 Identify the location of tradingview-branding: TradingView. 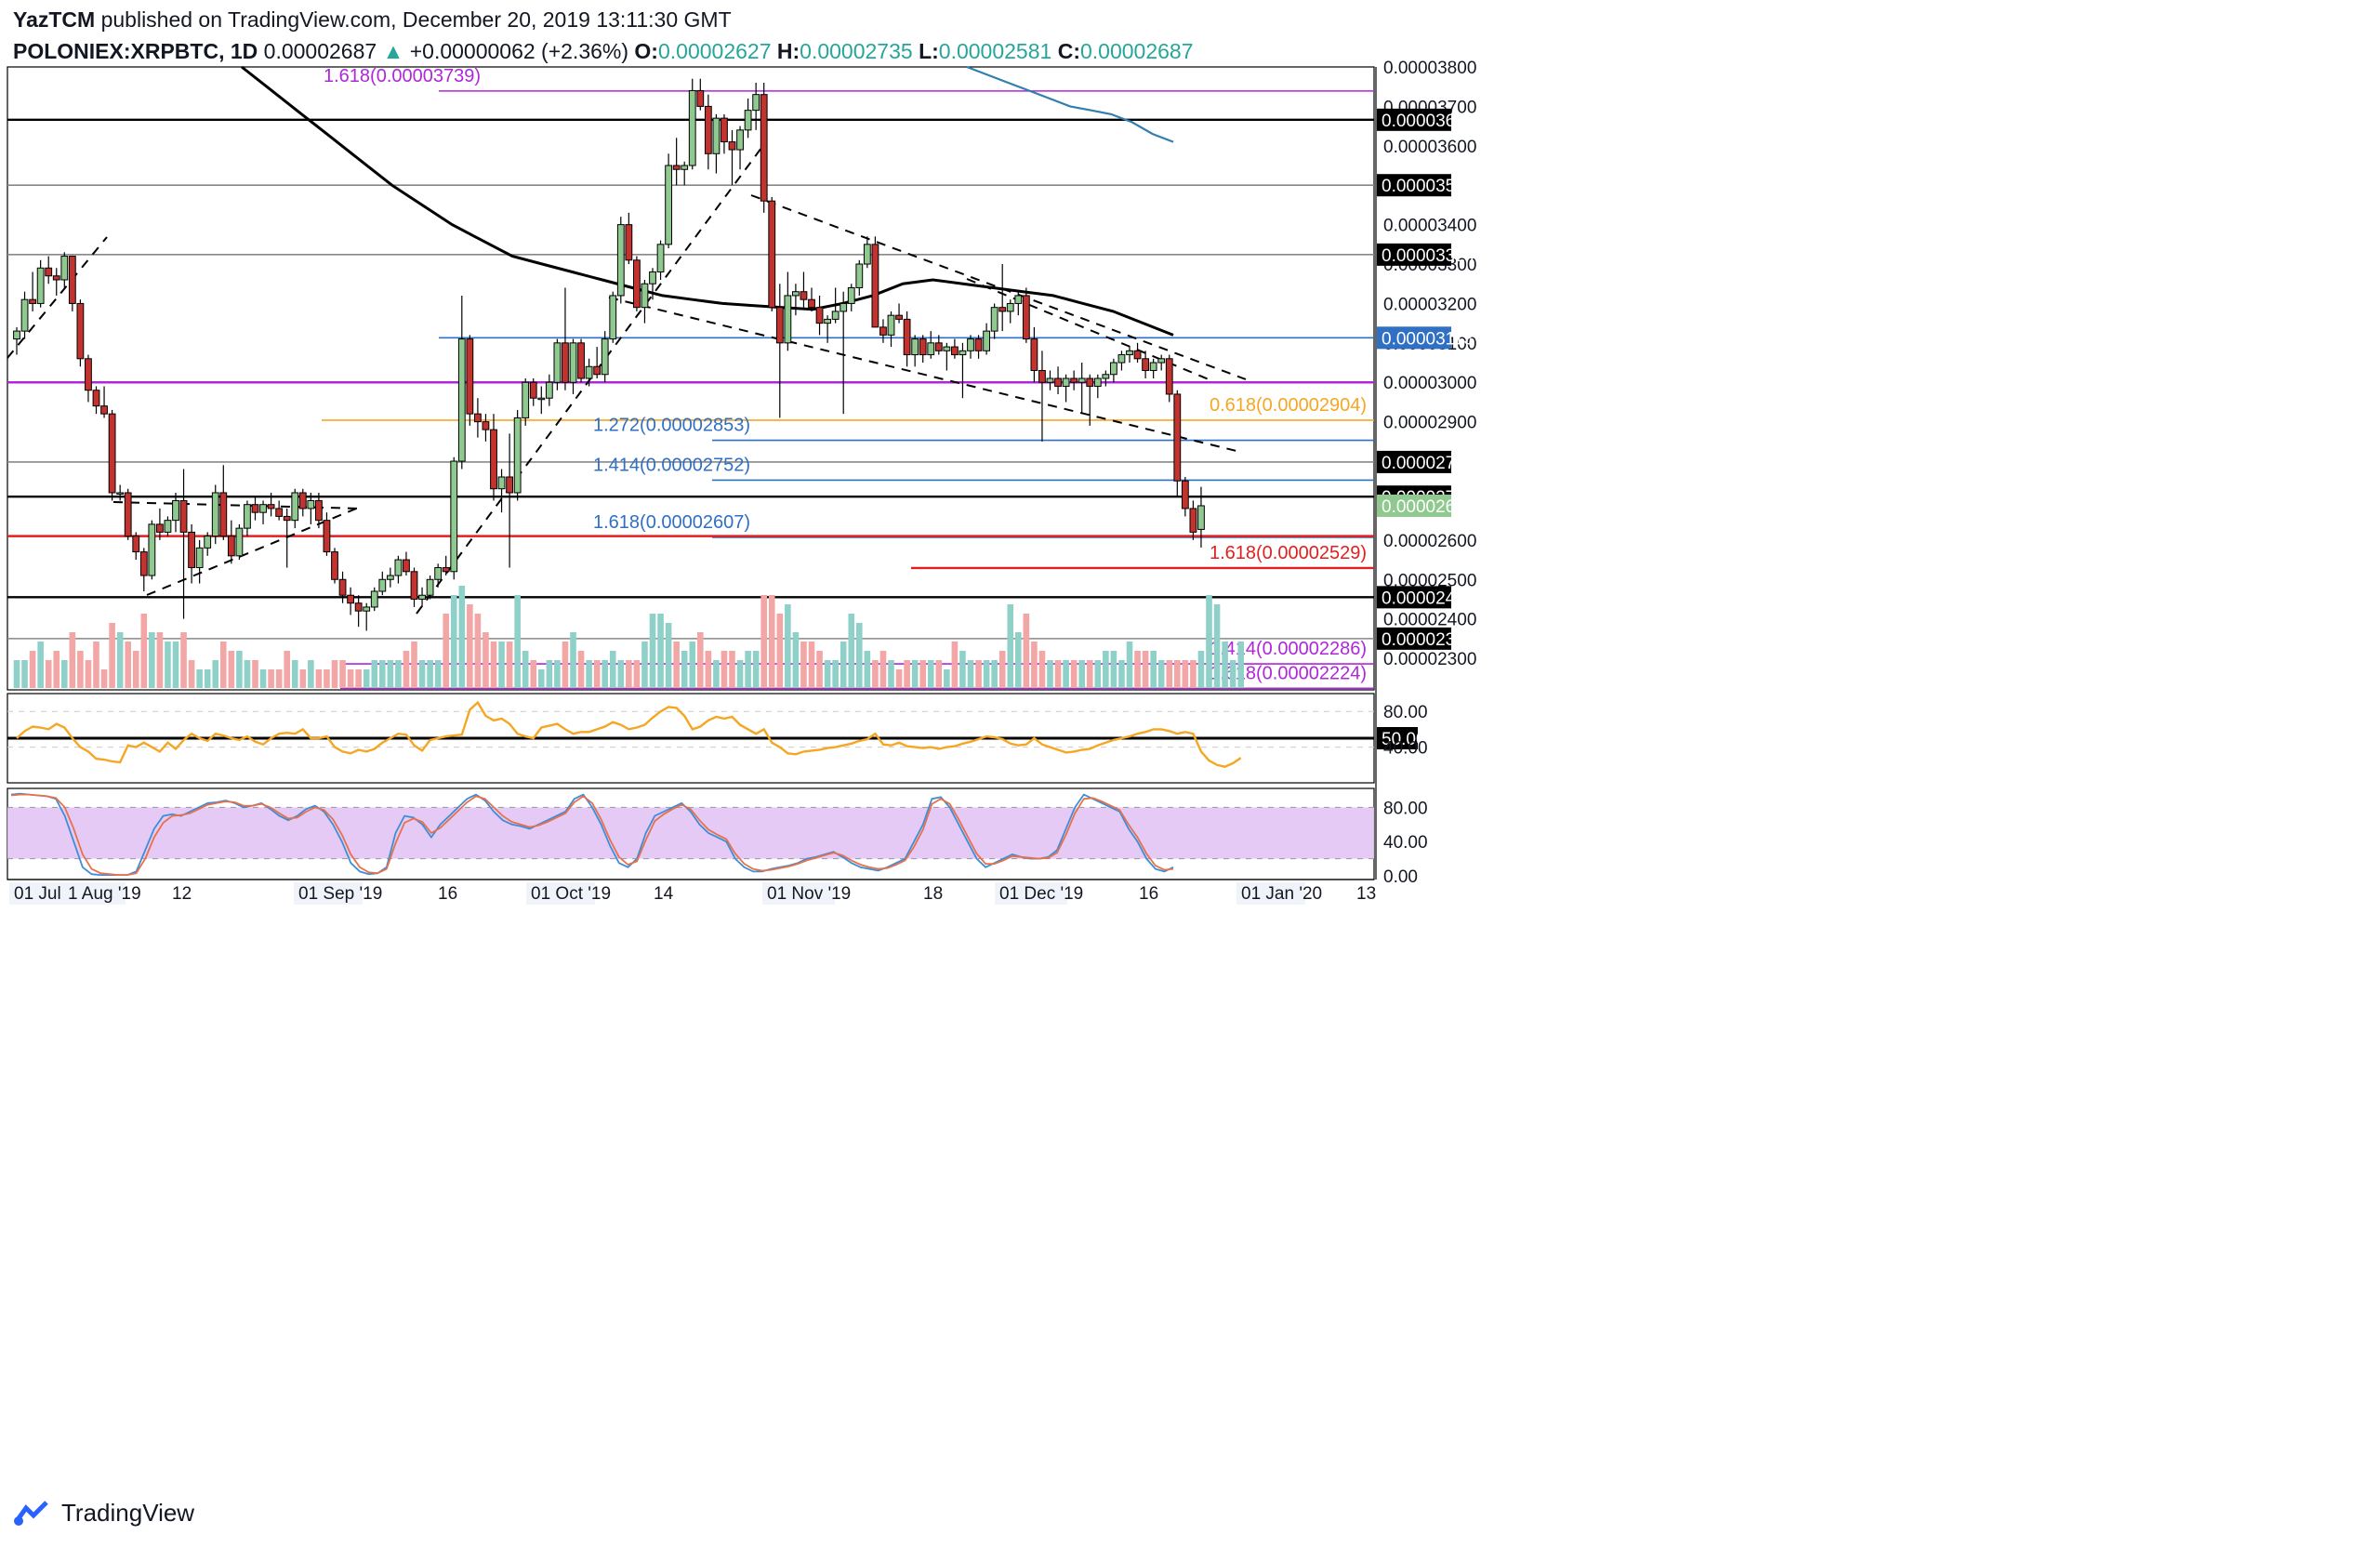
(103, 1513).